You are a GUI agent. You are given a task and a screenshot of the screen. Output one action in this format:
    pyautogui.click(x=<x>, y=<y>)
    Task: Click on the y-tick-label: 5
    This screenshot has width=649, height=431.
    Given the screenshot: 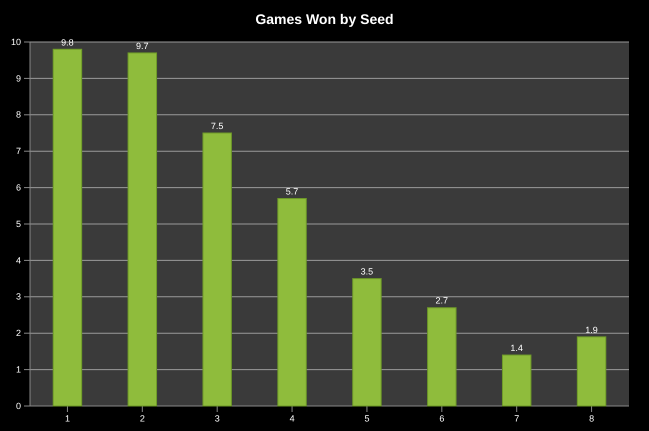 What is the action you would take?
    pyautogui.click(x=18, y=223)
    